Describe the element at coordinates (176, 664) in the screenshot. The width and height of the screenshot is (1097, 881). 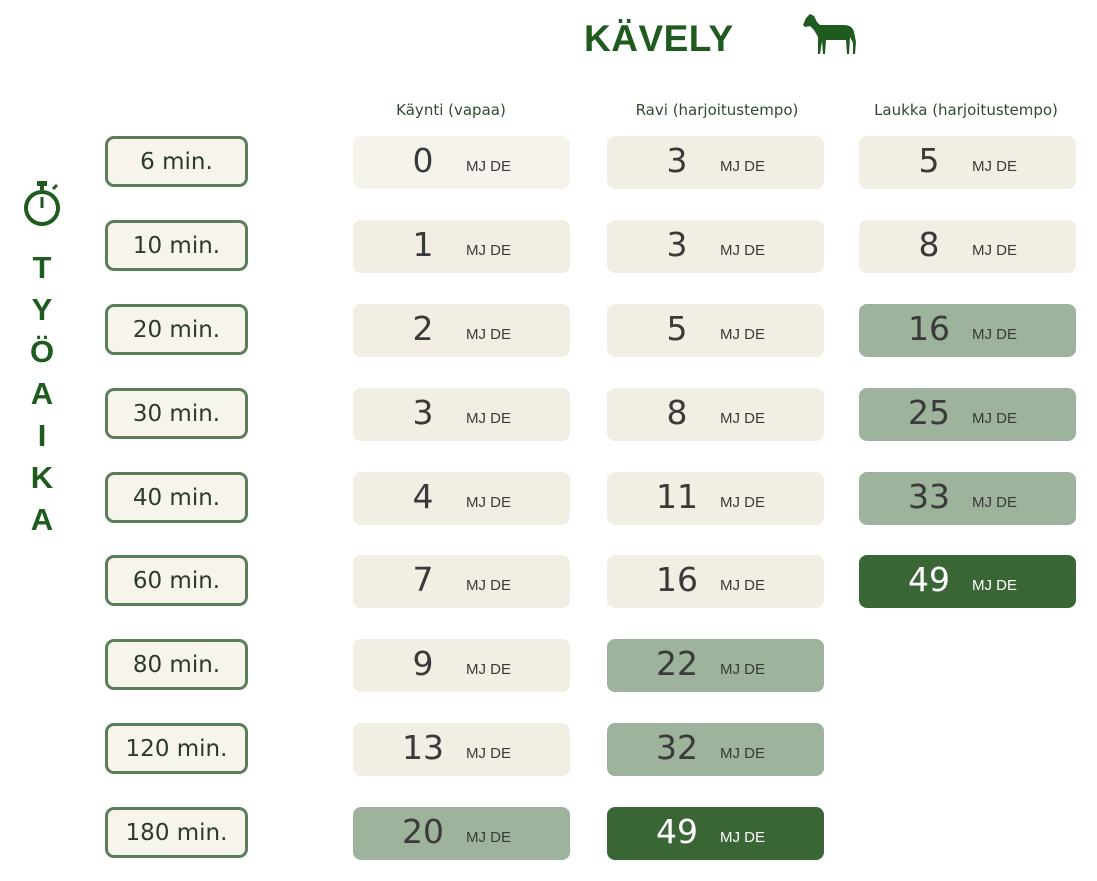
I see `time-box: 80 min.` at that location.